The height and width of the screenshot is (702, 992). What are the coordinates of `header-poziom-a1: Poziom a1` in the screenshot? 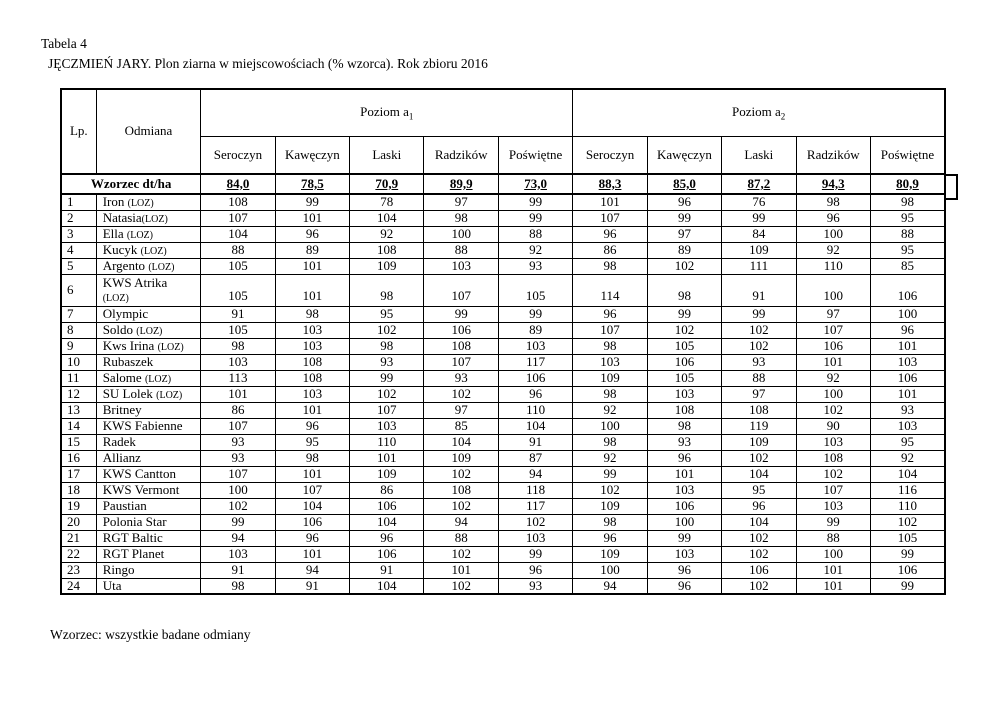 It's located at (387, 112).